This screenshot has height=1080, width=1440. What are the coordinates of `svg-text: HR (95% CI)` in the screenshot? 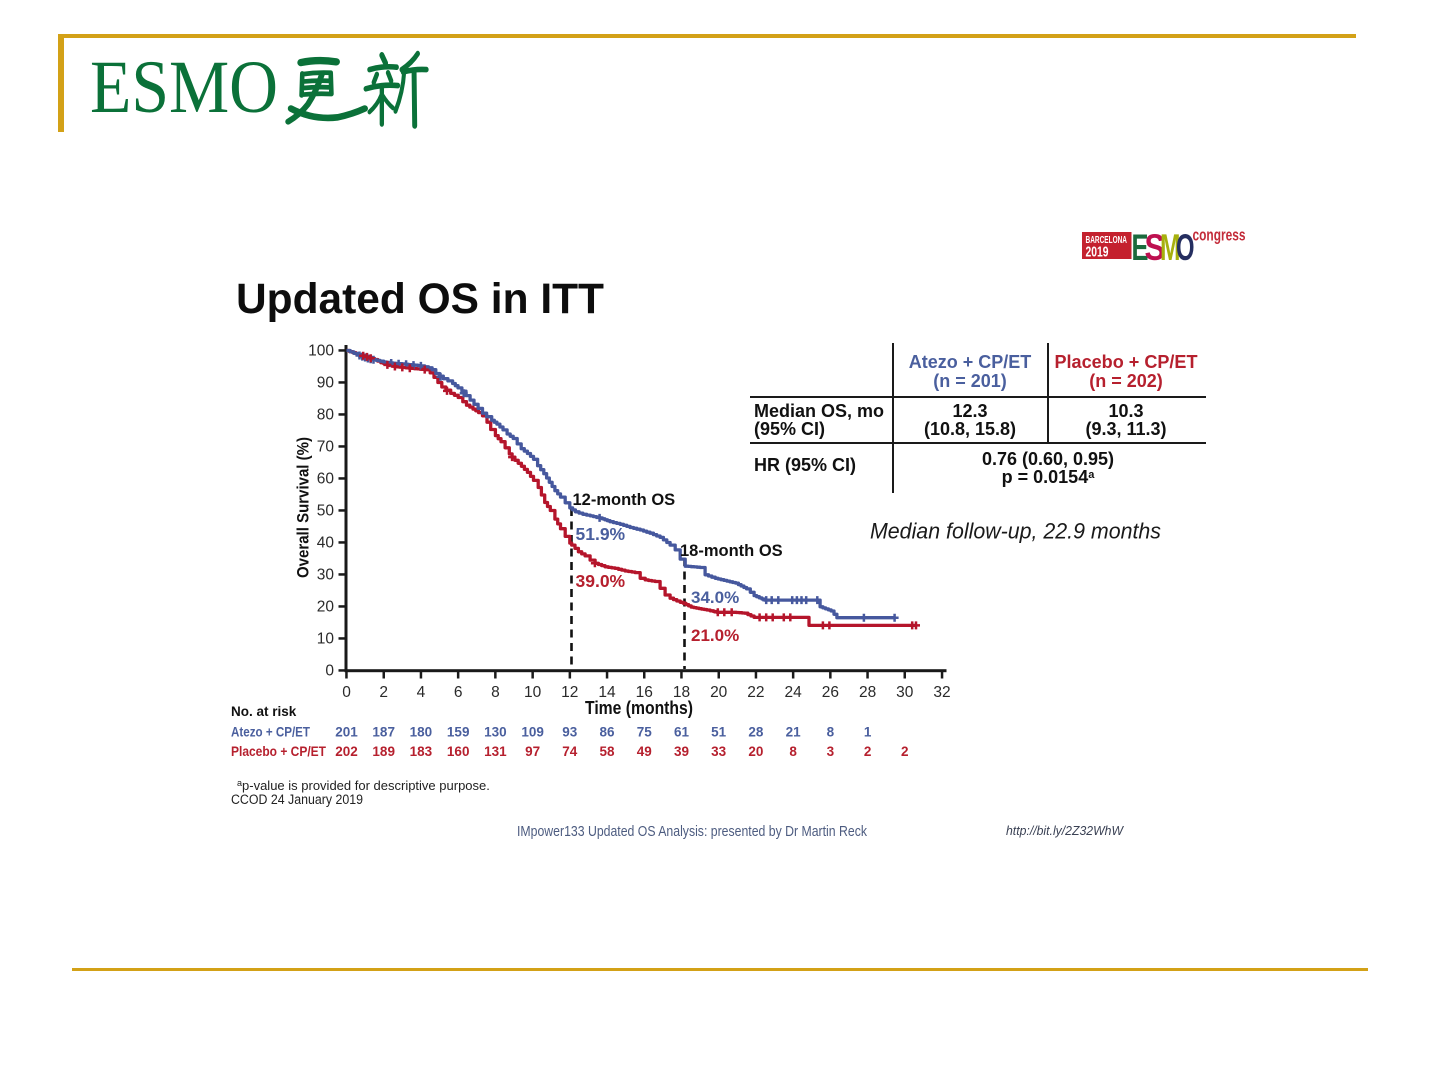 It's located at (805, 465).